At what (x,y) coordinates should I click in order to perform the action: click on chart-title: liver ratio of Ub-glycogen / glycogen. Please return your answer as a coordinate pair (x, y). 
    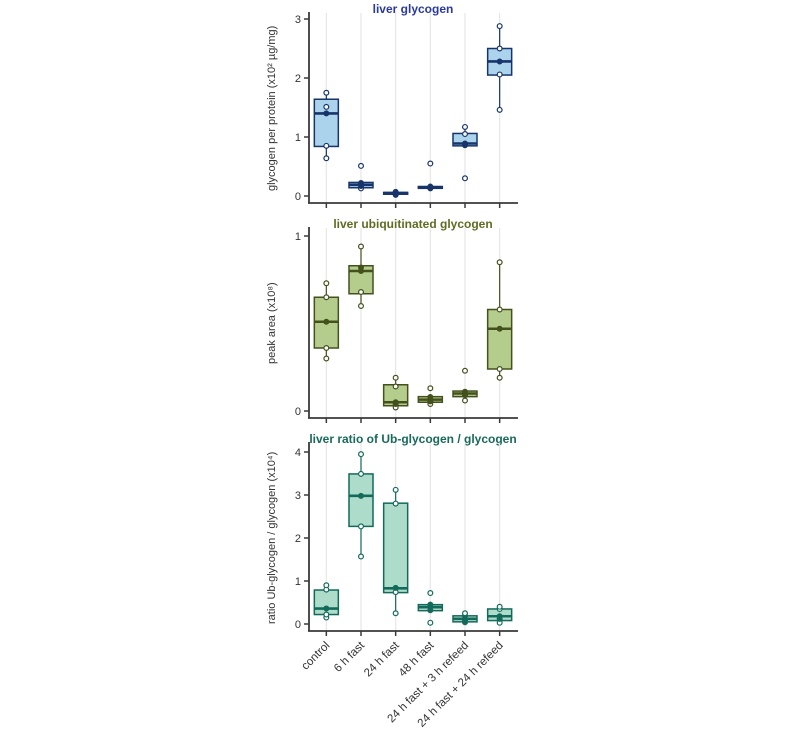
    Looking at the image, I should click on (413, 439).